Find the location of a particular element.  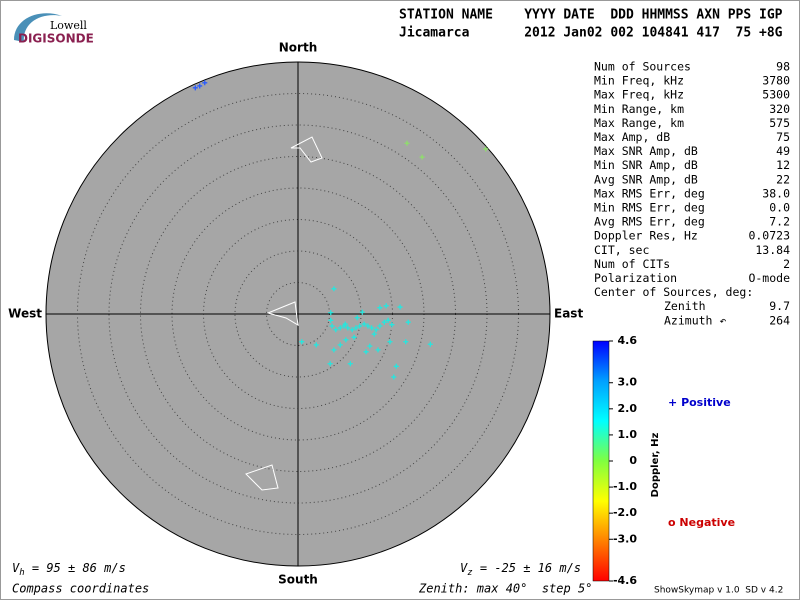

stat-label: Zenith is located at coordinates (685, 306).